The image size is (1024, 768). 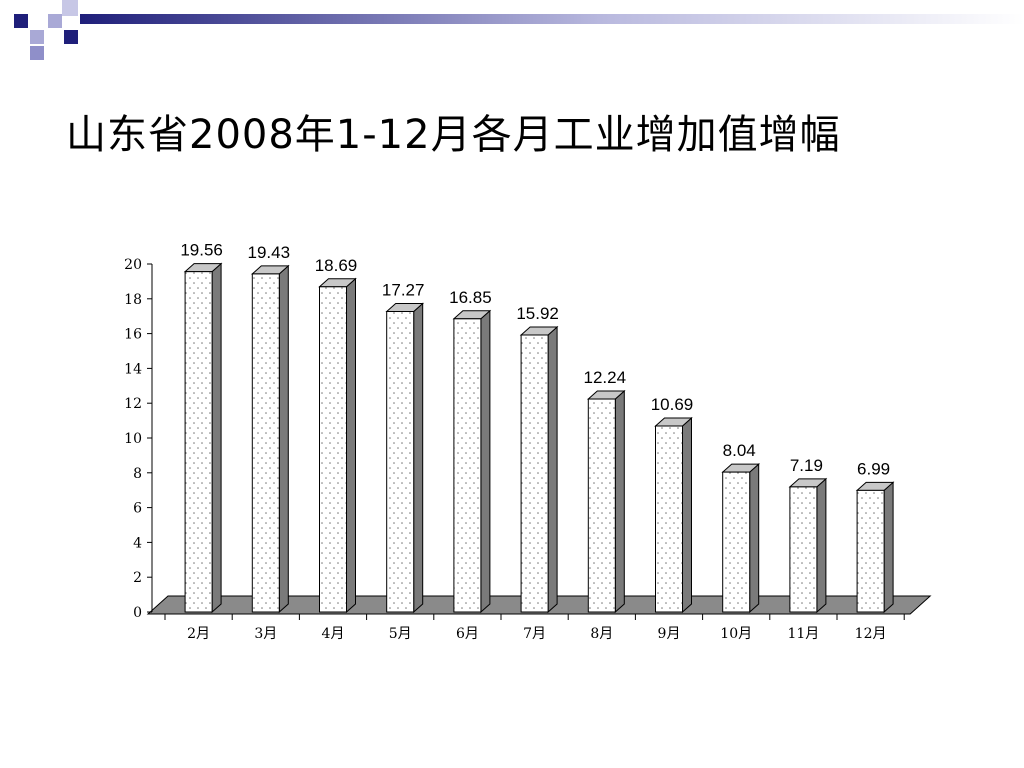 What do you see at coordinates (803, 634) in the screenshot?
I see `x-tick-label: 11月` at bounding box center [803, 634].